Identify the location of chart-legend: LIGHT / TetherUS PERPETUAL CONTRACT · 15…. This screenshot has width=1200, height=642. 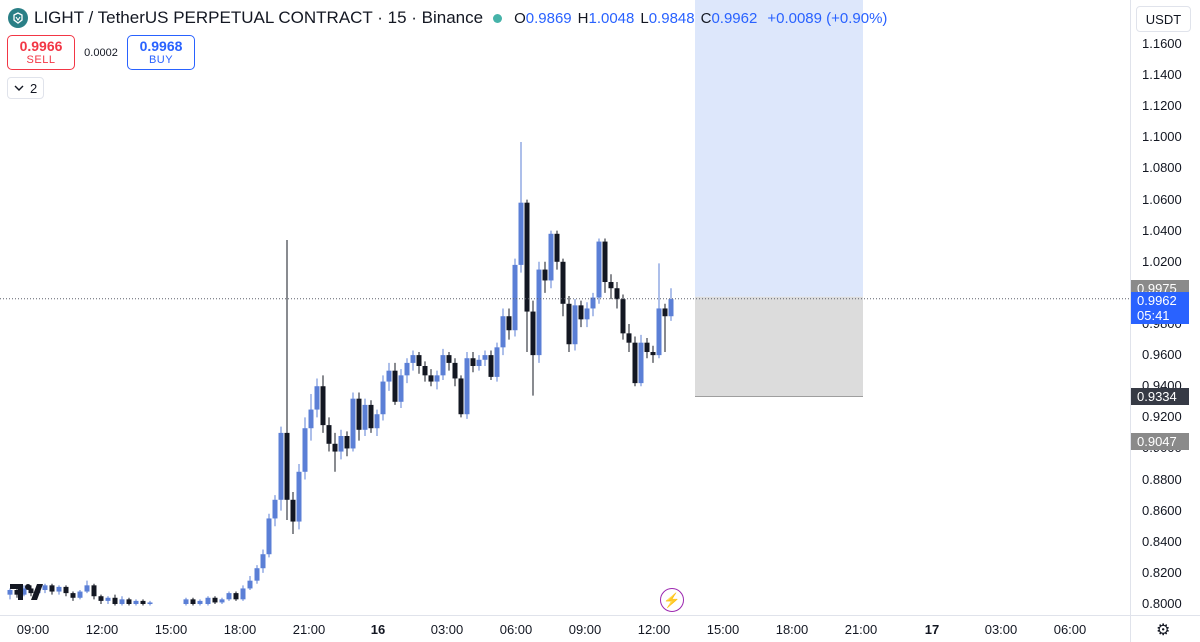
(447, 18).